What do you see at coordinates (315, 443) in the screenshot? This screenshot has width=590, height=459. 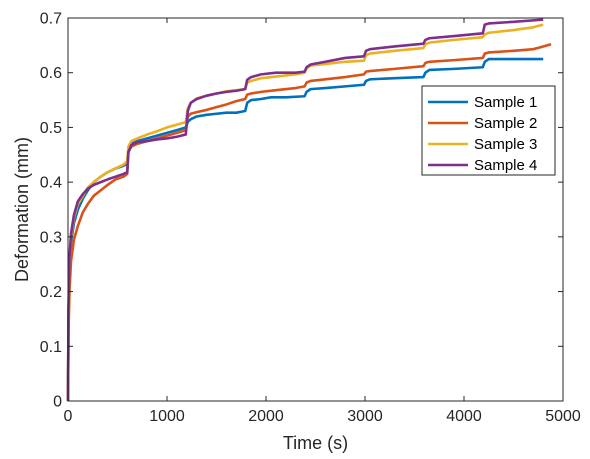 I see `x-axis-label: Time (s)` at bounding box center [315, 443].